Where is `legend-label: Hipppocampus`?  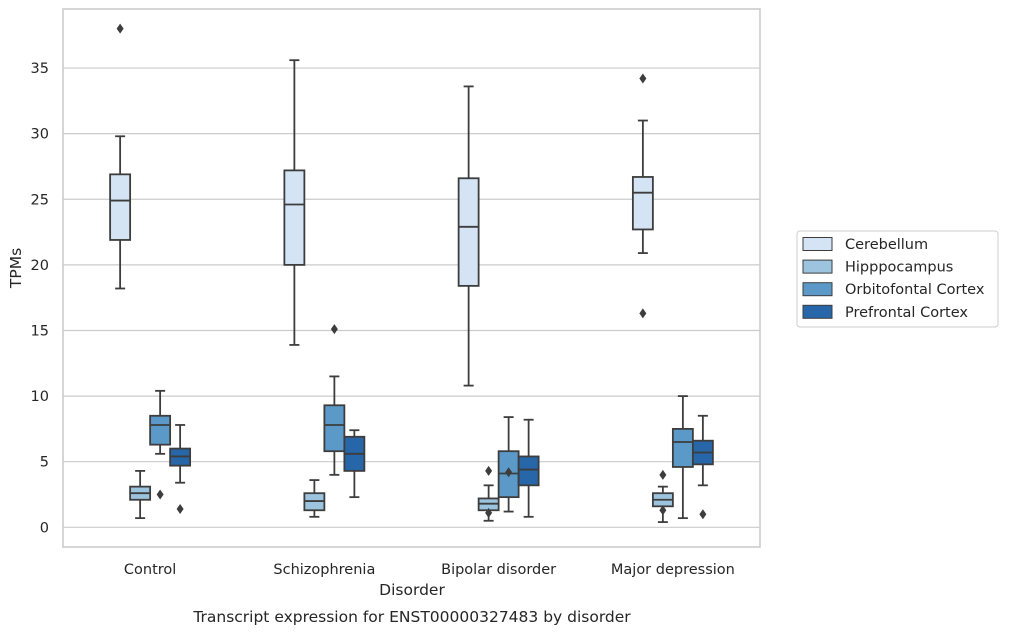 legend-label: Hipppocampus is located at coordinates (899, 268).